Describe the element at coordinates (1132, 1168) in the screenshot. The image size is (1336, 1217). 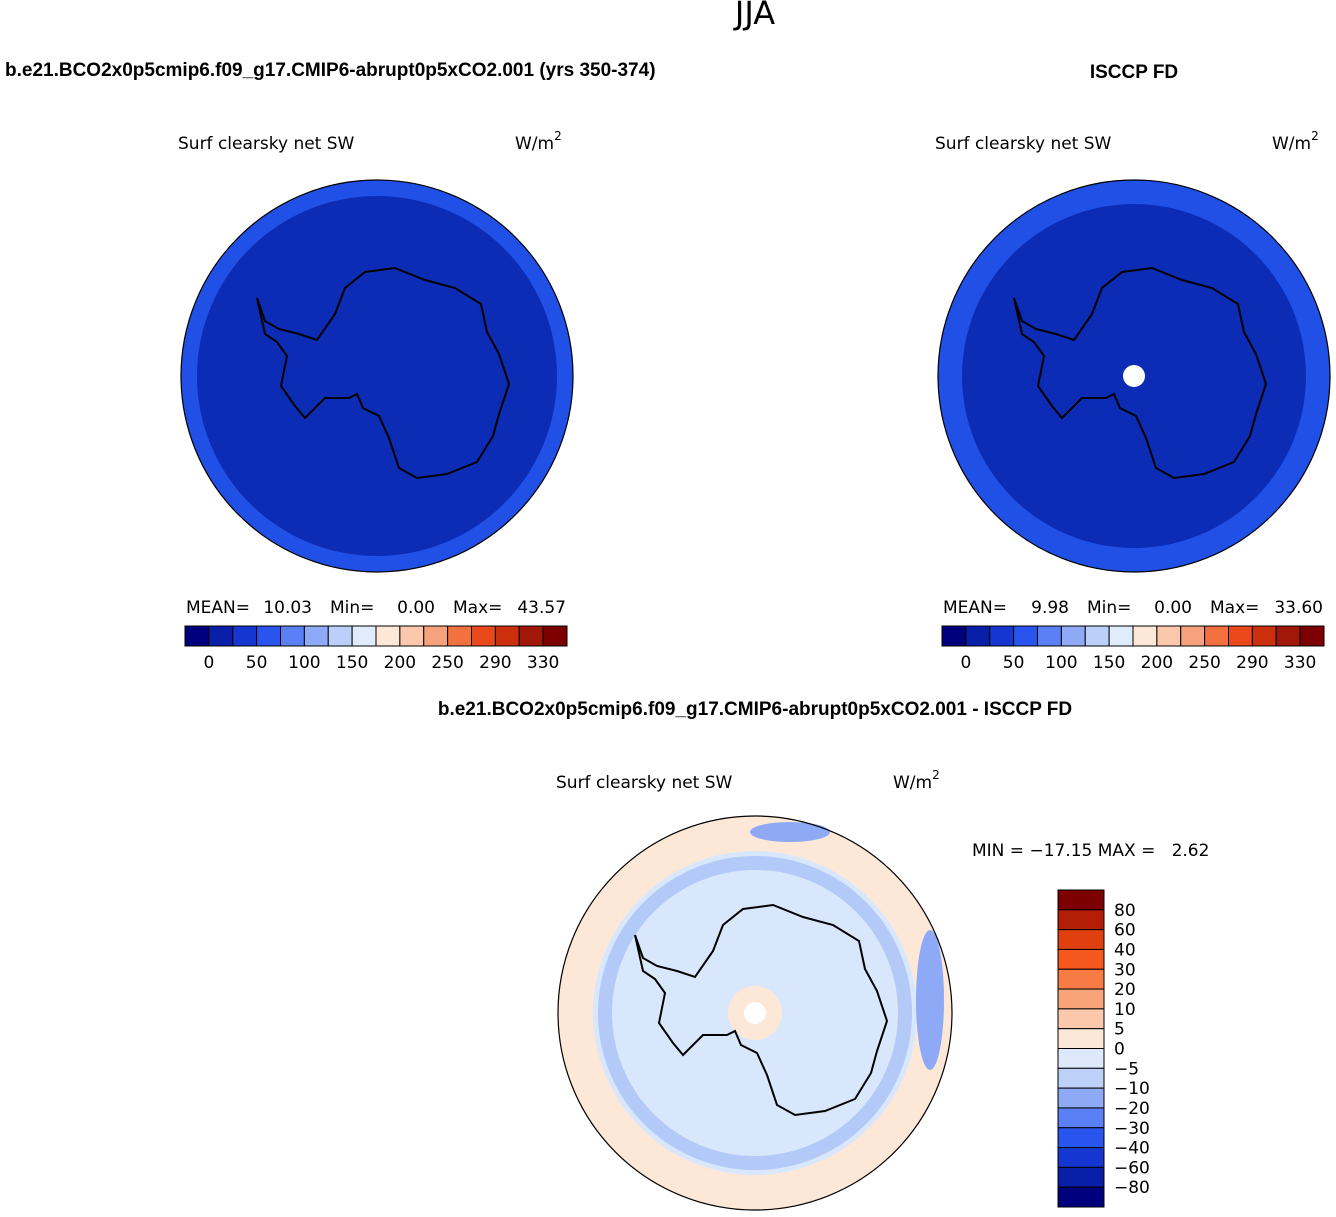
I see `colorbar-label: −60` at that location.